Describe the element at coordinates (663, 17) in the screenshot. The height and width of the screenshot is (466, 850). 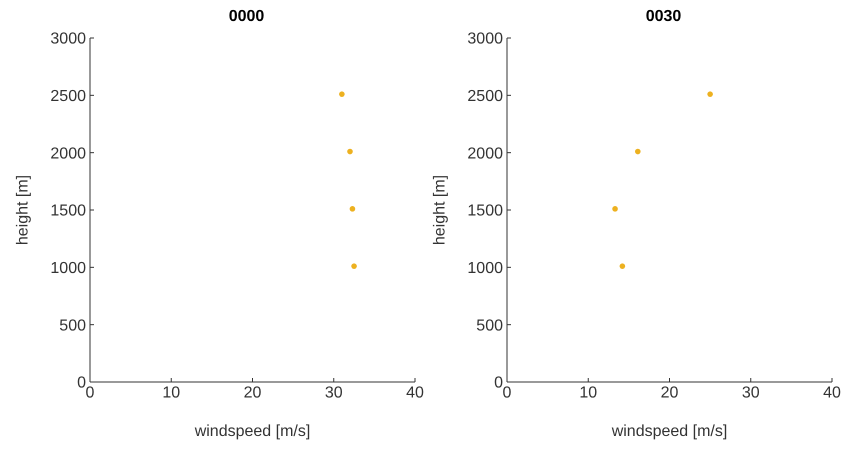
I see `chart-title: 0030` at that location.